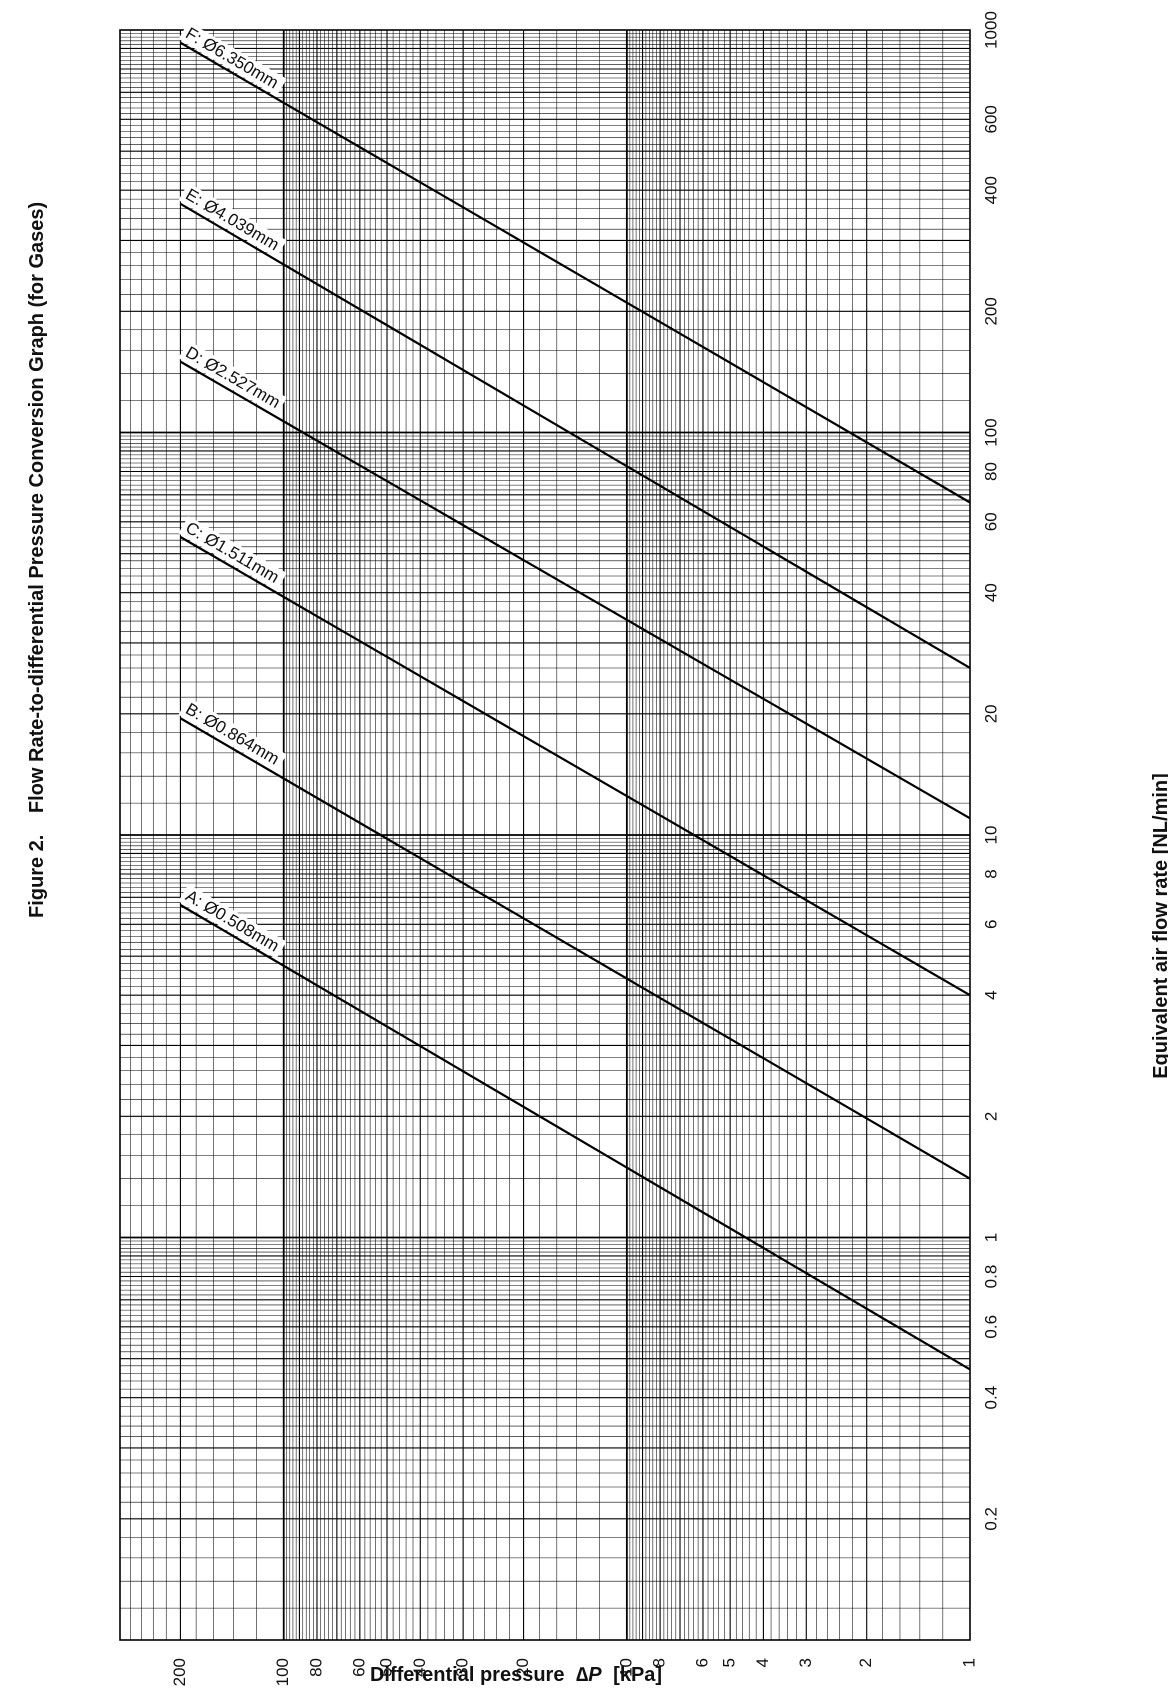 Image resolution: width=1168 pixels, height=1702 pixels. What do you see at coordinates (701, 1662) in the screenshot?
I see `y-tick-label: 6` at bounding box center [701, 1662].